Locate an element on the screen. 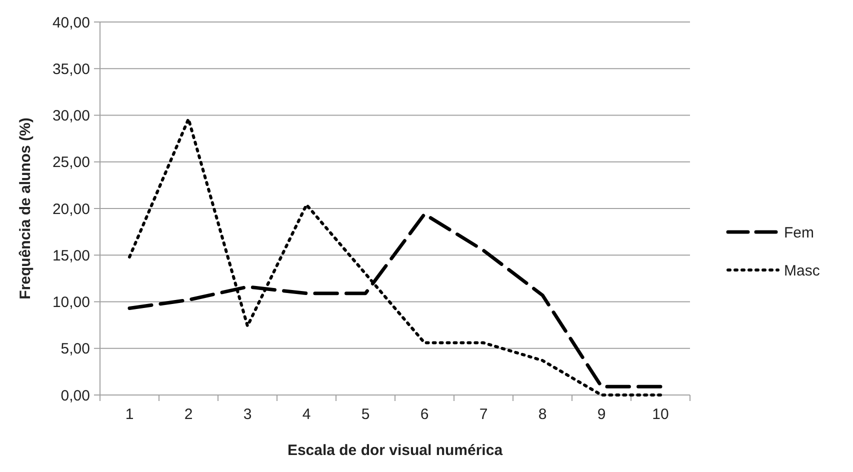  x-tick-label: 9 is located at coordinates (601, 414).